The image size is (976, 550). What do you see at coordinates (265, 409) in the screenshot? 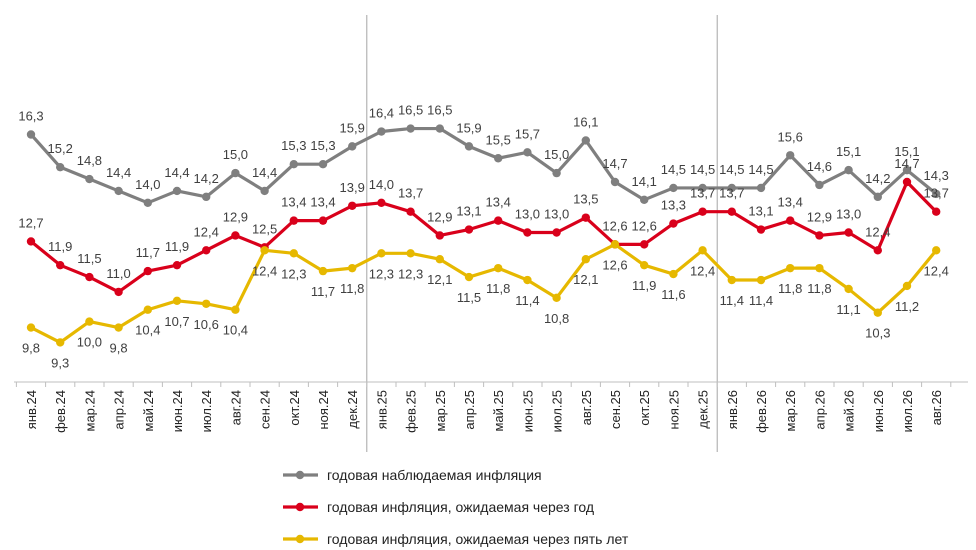
I see `x-tick-label: сен.24` at bounding box center [265, 409].